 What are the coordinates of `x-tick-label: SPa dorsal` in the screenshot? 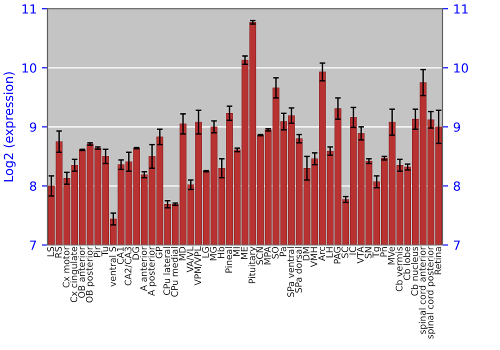 It's located at (298, 270).